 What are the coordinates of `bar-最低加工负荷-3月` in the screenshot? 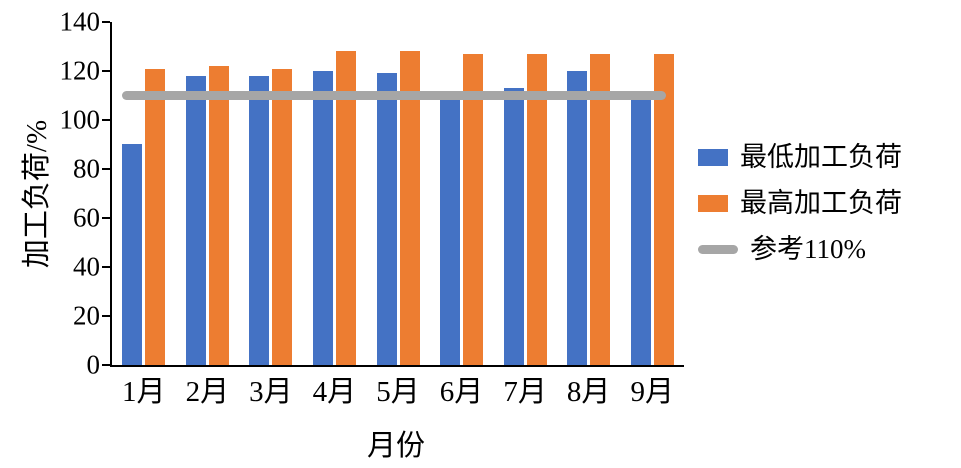 It's located at (259, 220).